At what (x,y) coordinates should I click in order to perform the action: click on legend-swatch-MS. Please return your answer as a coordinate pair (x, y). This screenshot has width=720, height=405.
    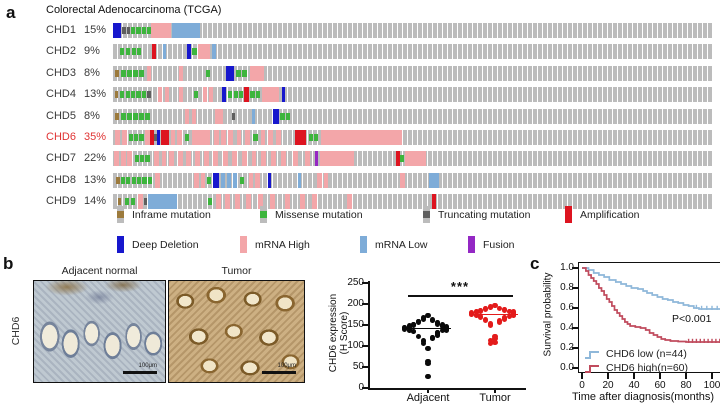
    Looking at the image, I should click on (263, 214).